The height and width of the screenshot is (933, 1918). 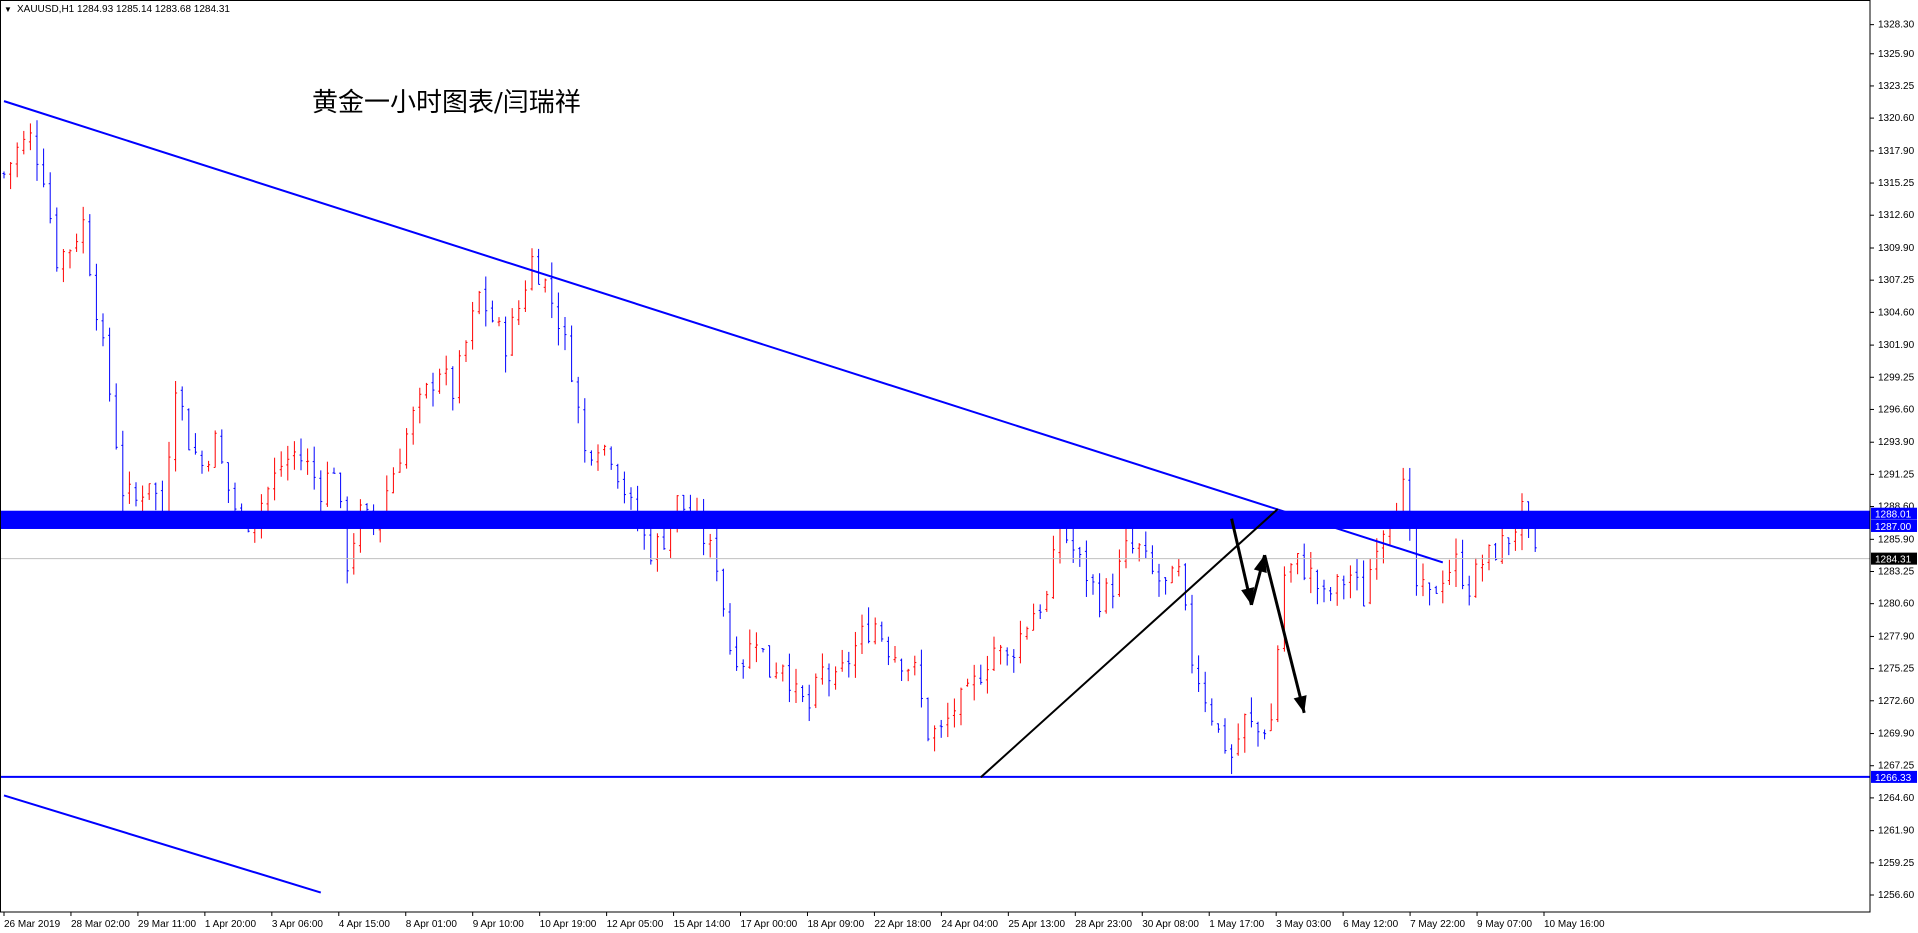 What do you see at coordinates (1170, 924) in the screenshot?
I see `x-tick-label: 30 Apr 08:00` at bounding box center [1170, 924].